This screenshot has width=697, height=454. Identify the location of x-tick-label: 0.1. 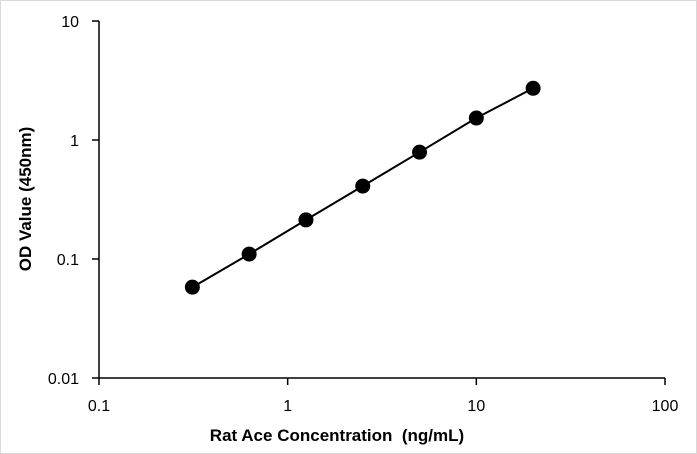
(99, 406).